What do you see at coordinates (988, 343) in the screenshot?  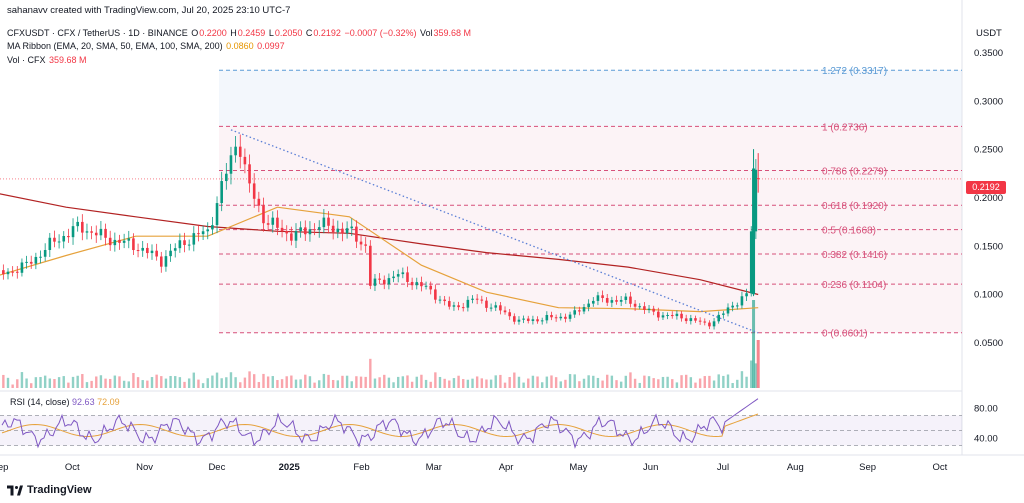 I see `price-tick: 0.0500` at bounding box center [988, 343].